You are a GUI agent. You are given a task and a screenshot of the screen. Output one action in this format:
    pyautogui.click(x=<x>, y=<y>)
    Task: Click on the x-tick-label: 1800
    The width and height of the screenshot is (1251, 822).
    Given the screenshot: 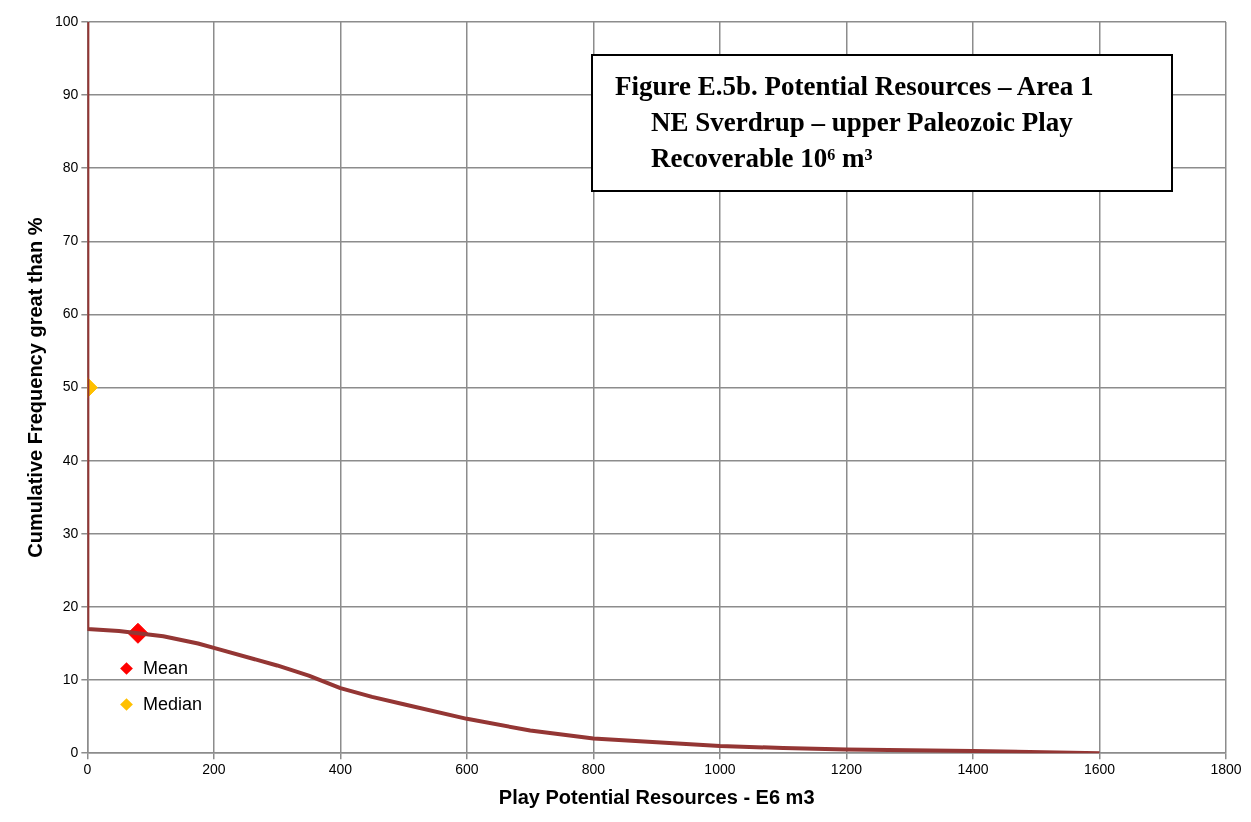 What is the action you would take?
    pyautogui.click(x=1226, y=769)
    